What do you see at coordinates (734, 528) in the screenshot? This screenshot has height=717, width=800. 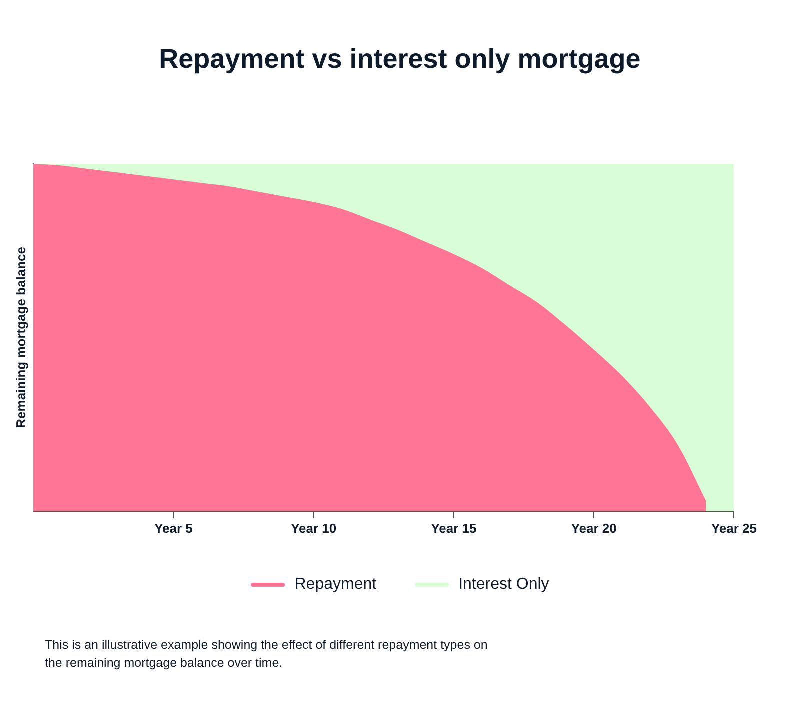 I see `x-tick-label: Year 25` at bounding box center [734, 528].